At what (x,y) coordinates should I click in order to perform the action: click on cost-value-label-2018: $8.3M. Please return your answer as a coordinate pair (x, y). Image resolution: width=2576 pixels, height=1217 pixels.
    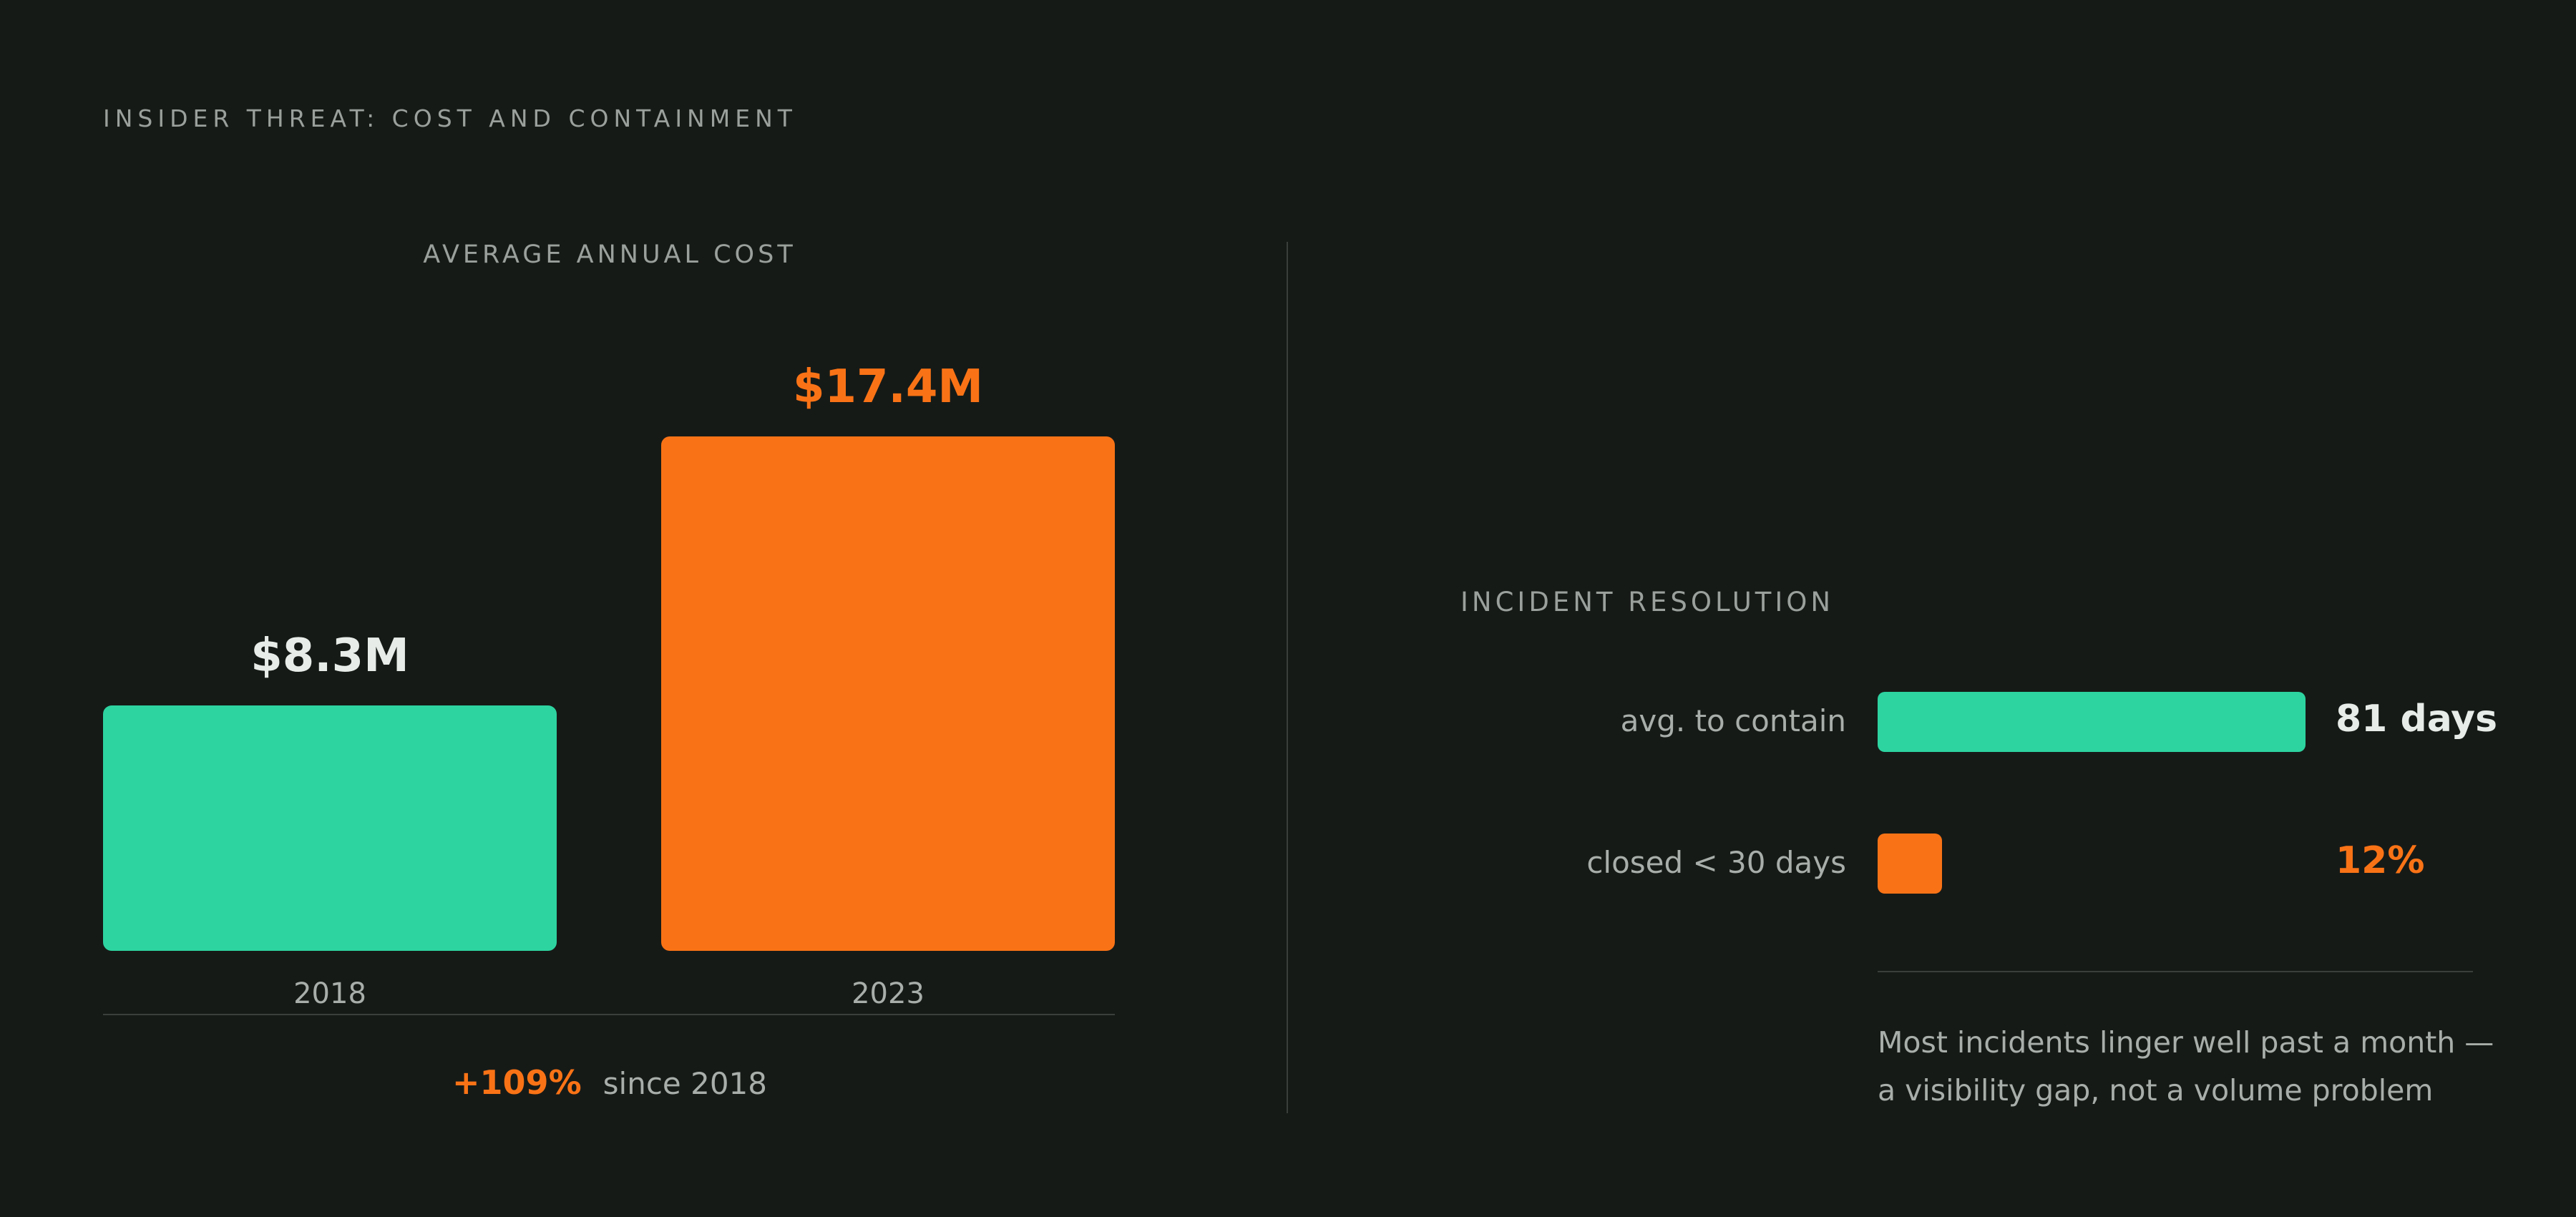
    Looking at the image, I should click on (329, 656).